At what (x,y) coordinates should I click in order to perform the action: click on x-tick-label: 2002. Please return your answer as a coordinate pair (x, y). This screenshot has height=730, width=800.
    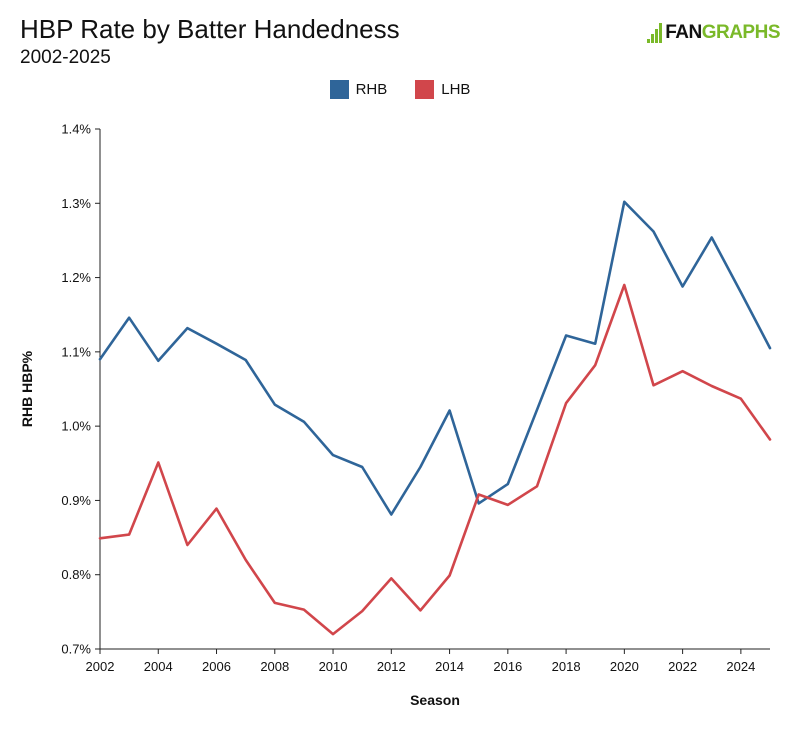
    Looking at the image, I should click on (100, 666).